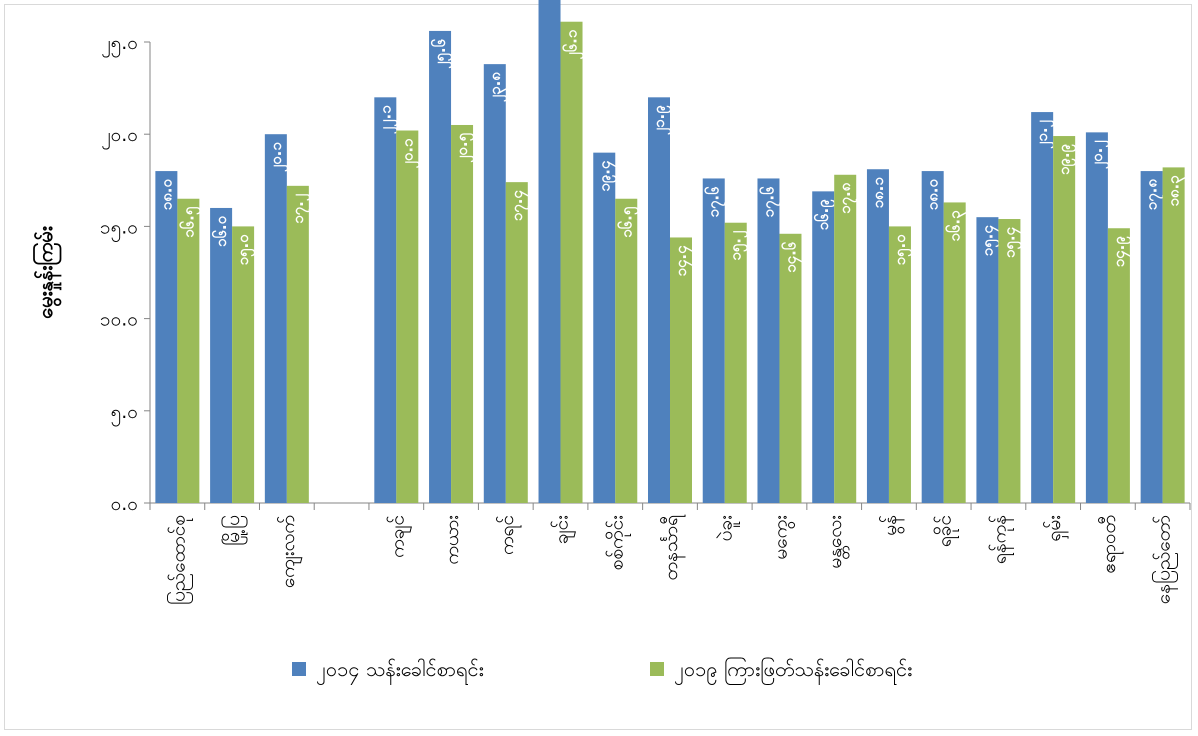  I want to click on legend-label-2: ၂၀၁၉ ကြားဖြတ်သန်းခေါင်စာရင်း, so click(793, 671).